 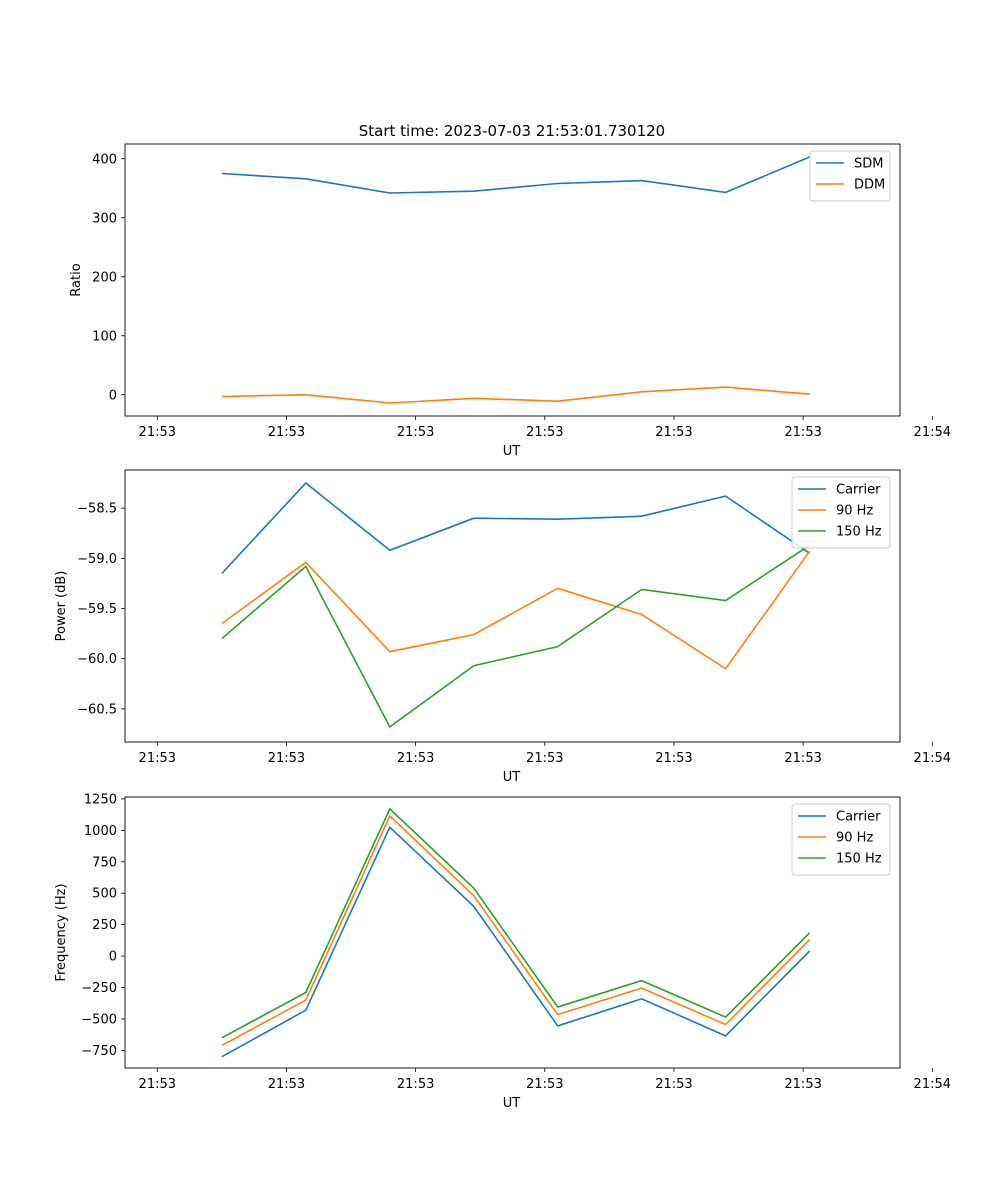 What do you see at coordinates (104, 925) in the screenshot?
I see `y-tick-label: 250` at bounding box center [104, 925].